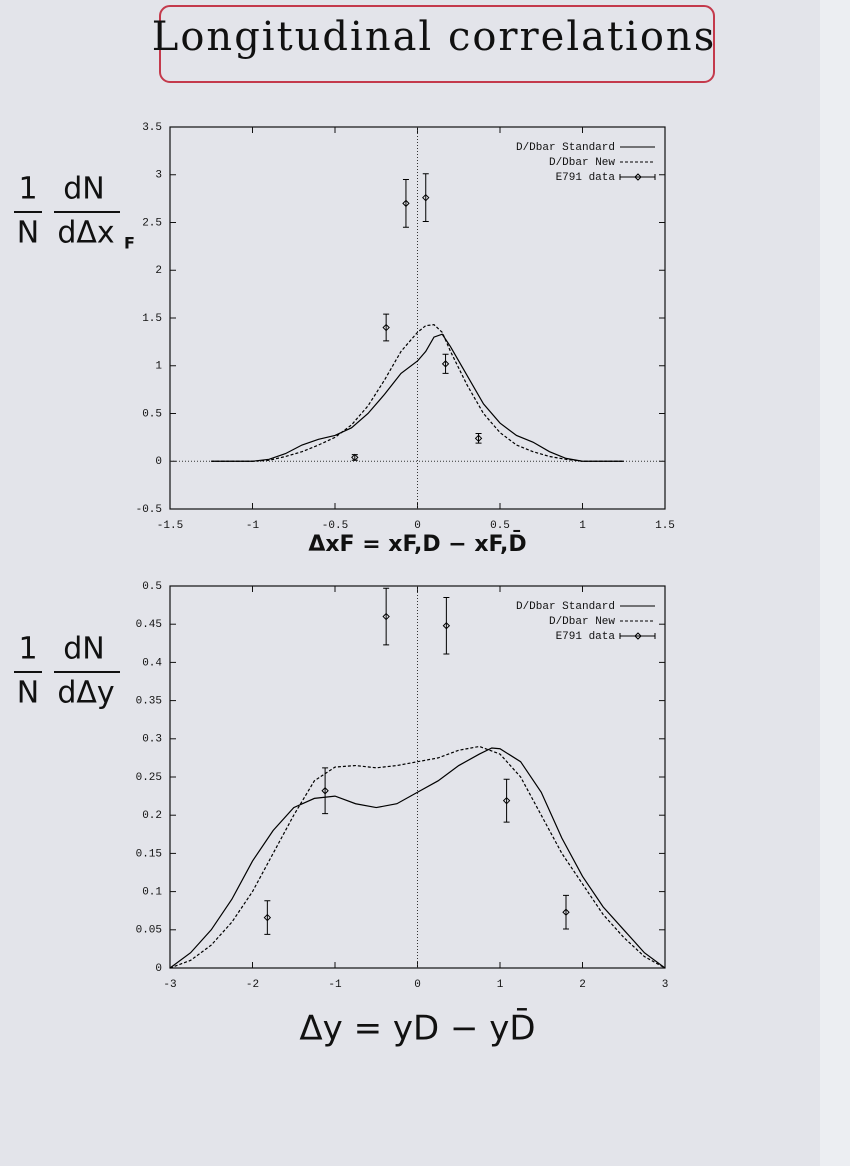 The height and width of the screenshot is (1166, 850). I want to click on y-tick-label: 0.25, so click(149, 778).